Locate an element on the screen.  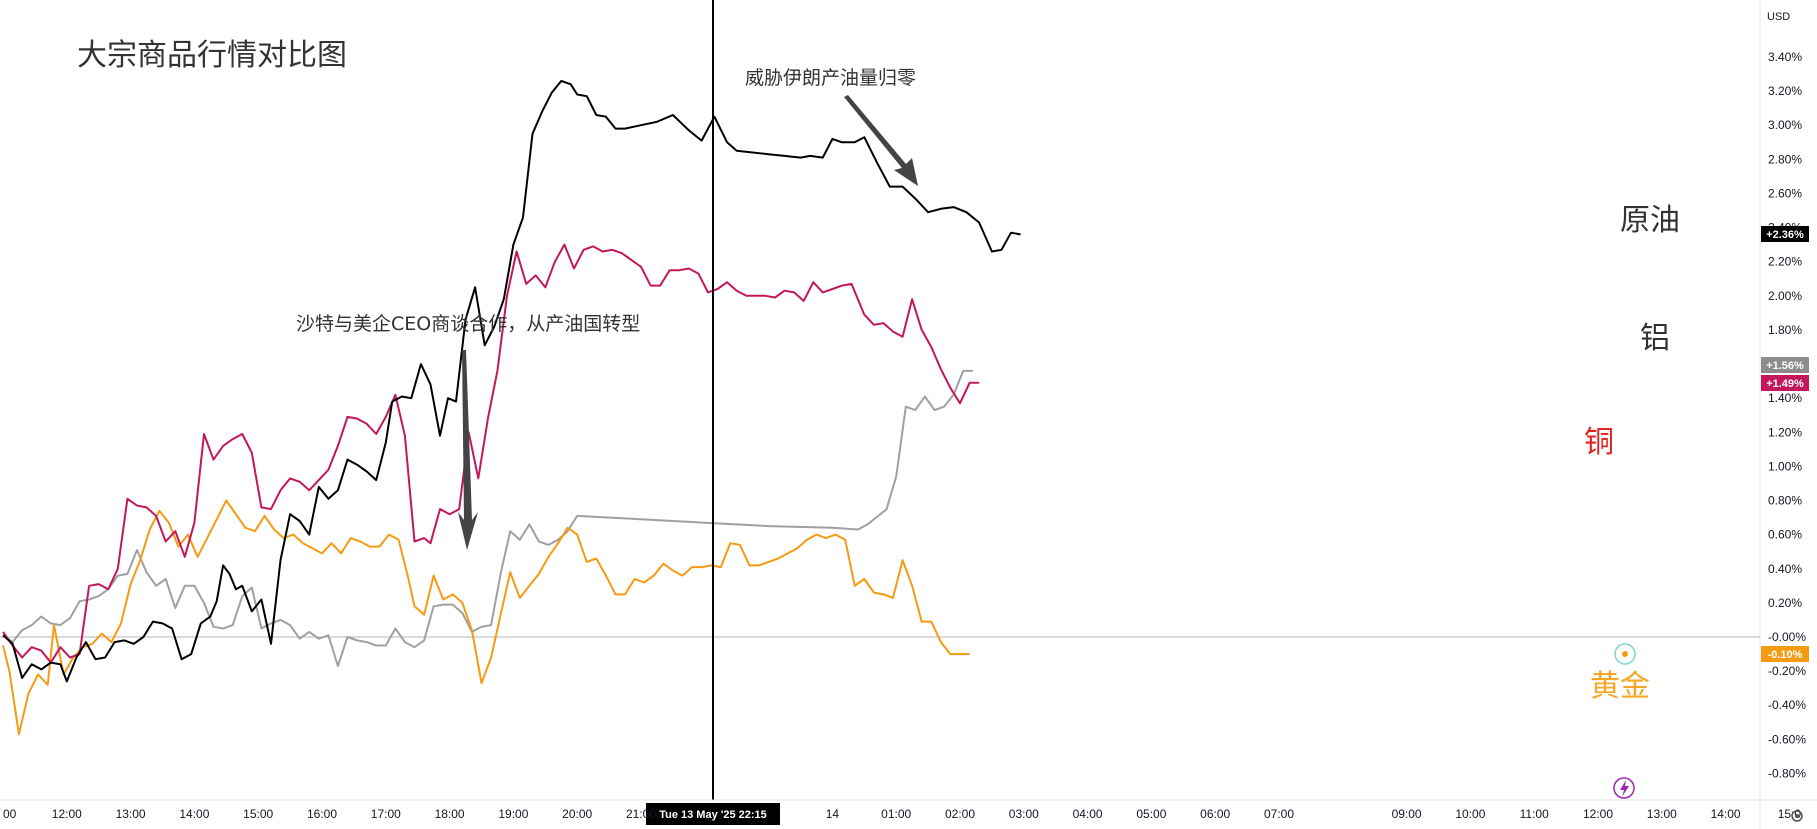
label-gold: 黄金 is located at coordinates (1620, 686).